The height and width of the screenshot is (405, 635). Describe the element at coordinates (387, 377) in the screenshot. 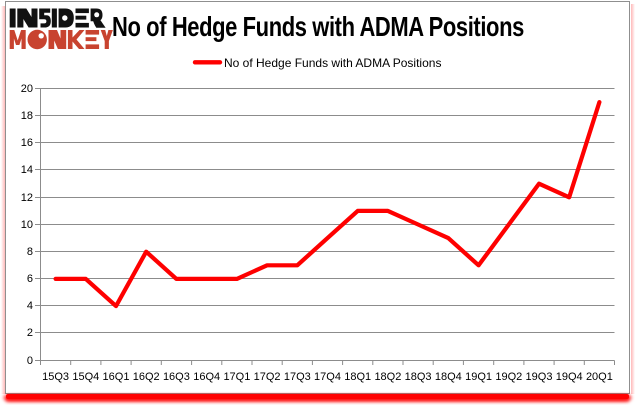

I see `svg-text: 18Q2` at that location.